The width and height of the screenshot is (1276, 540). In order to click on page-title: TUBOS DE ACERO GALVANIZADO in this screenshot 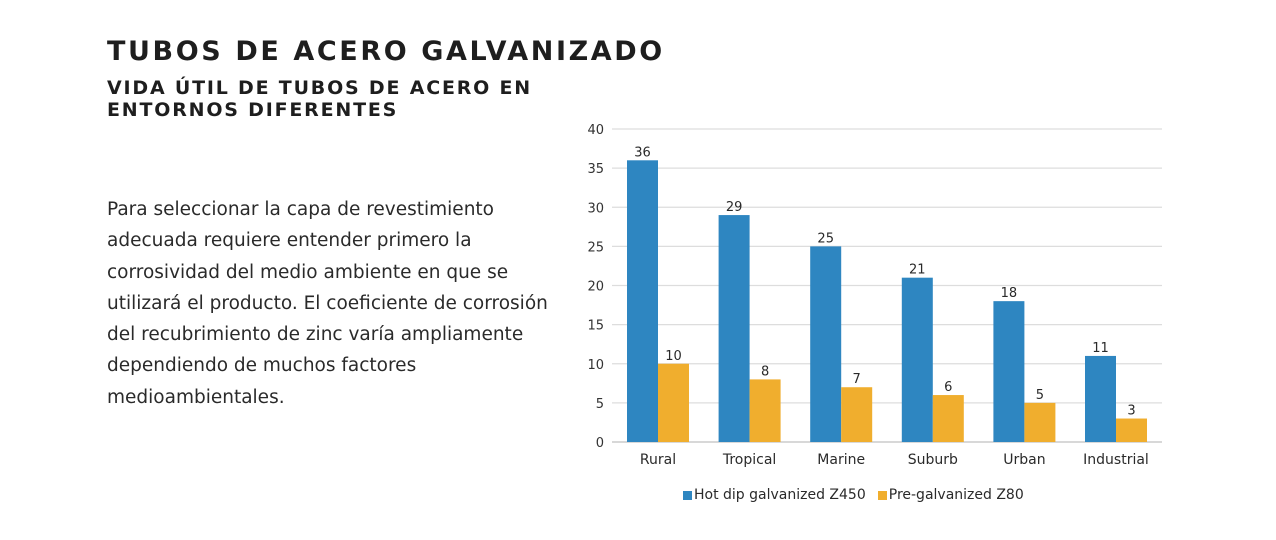, I will do `click(386, 51)`.